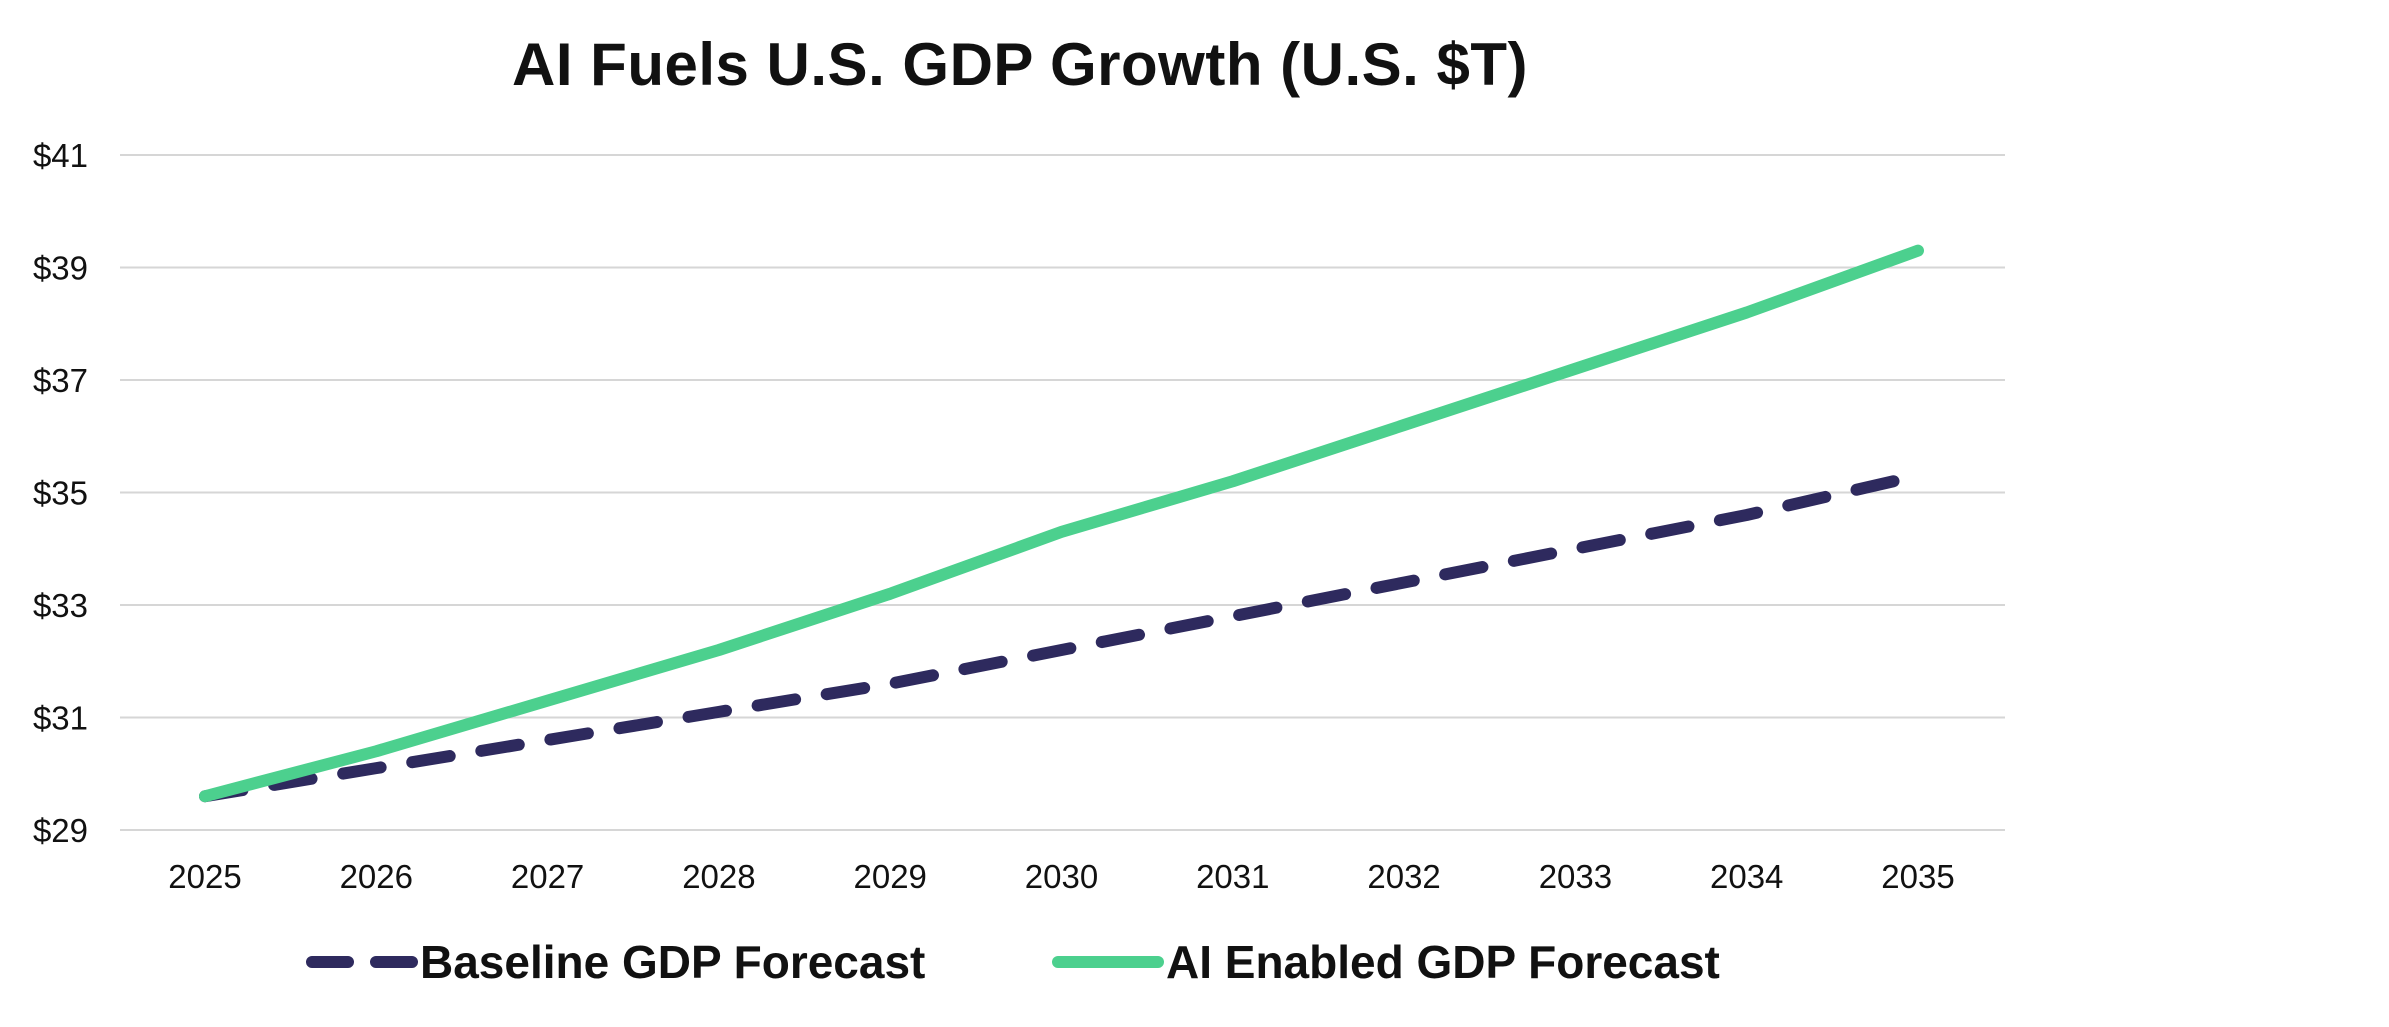  Describe the element at coordinates (547, 876) in the screenshot. I see `x-tick-label: 2027` at that location.